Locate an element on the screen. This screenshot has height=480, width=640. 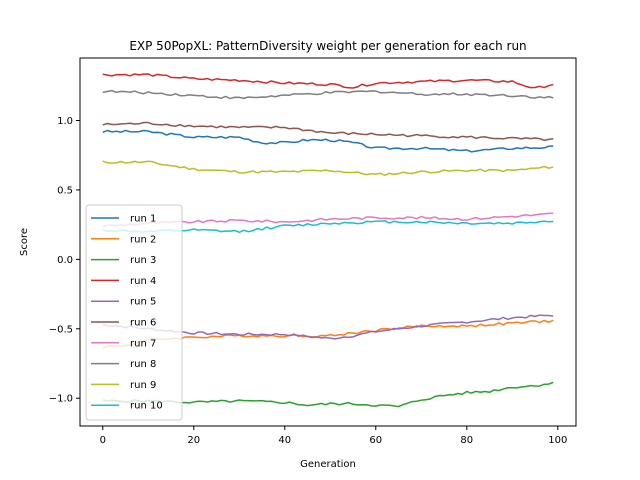
x-tick-label: 60 is located at coordinates (375, 440).